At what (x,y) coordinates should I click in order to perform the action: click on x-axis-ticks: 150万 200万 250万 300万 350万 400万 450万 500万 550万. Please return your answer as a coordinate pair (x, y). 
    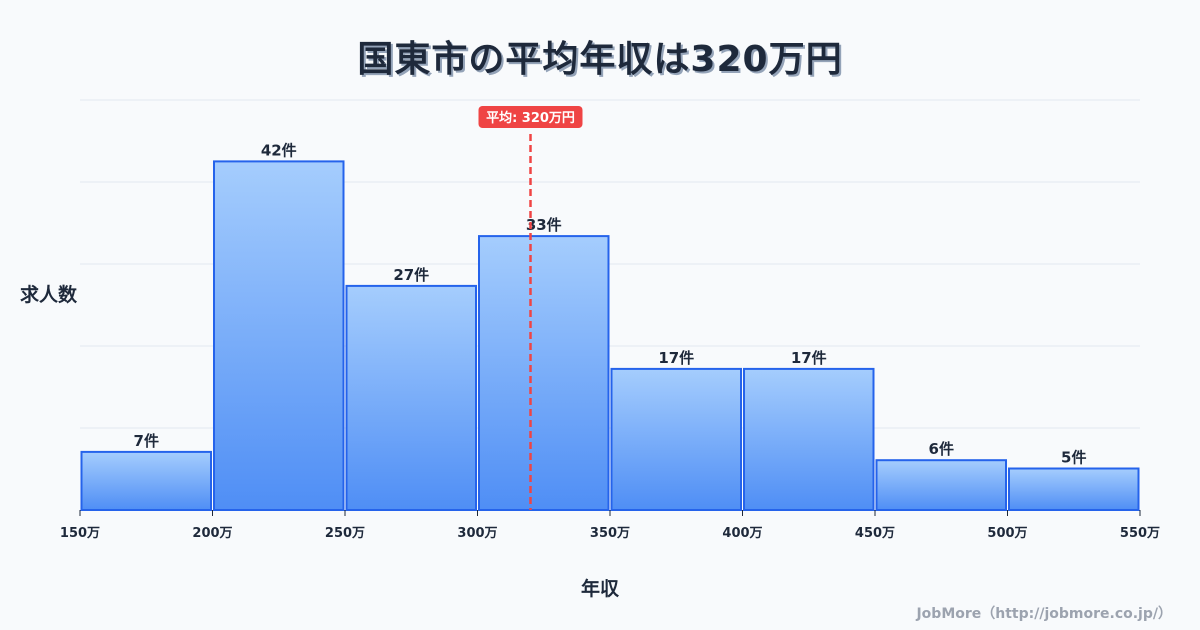
    Looking at the image, I should click on (610, 525).